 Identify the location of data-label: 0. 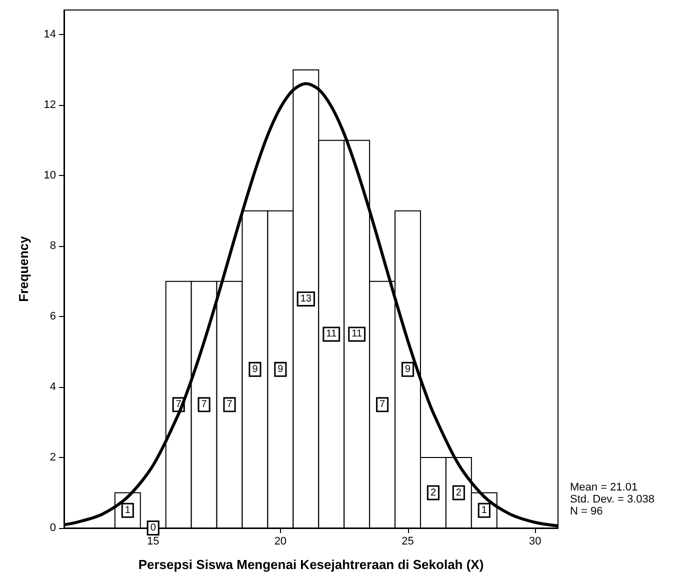
(153, 528).